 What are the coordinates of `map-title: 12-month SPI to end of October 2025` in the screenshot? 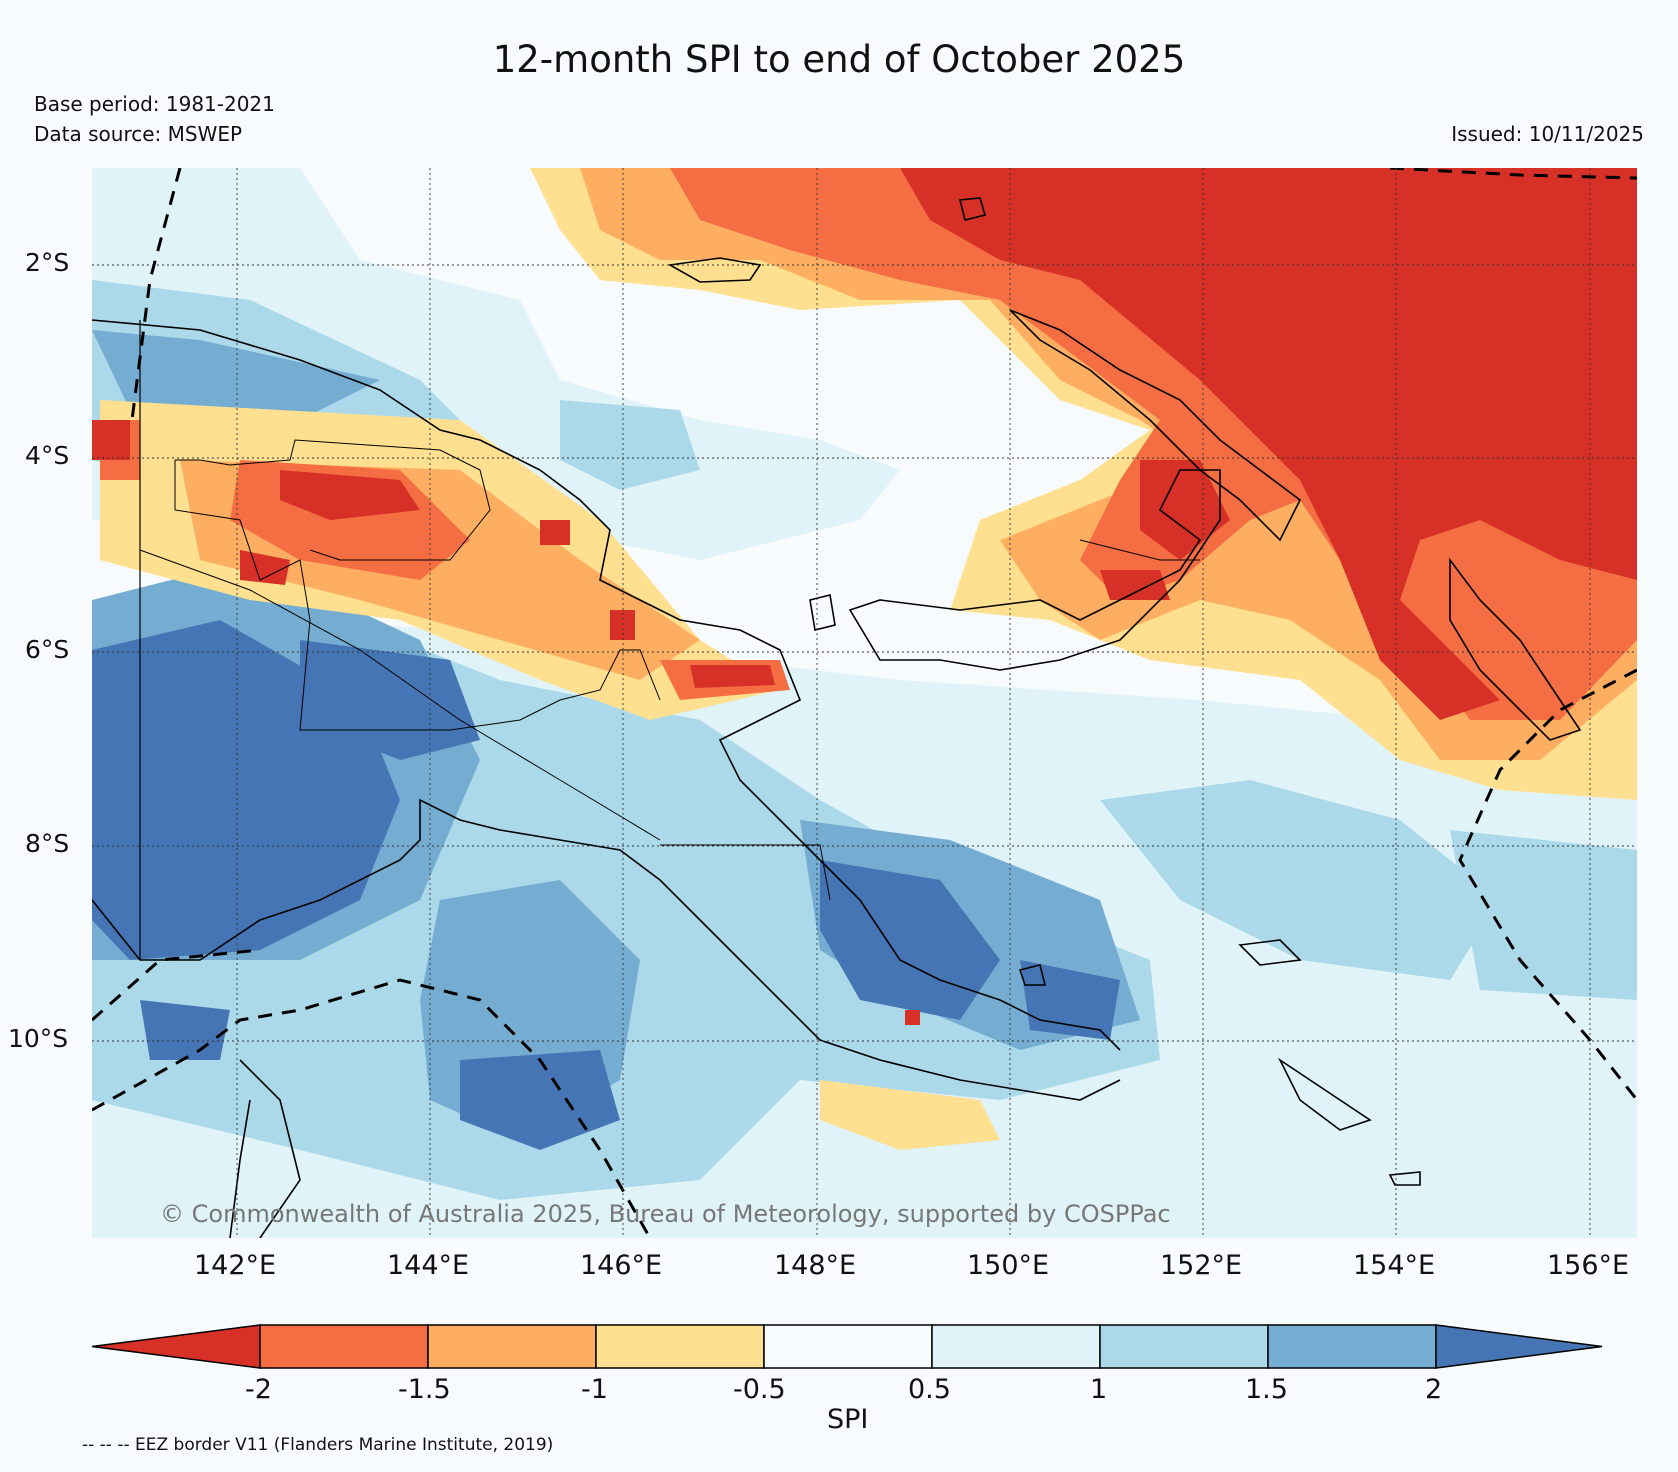 It's located at (839, 59).